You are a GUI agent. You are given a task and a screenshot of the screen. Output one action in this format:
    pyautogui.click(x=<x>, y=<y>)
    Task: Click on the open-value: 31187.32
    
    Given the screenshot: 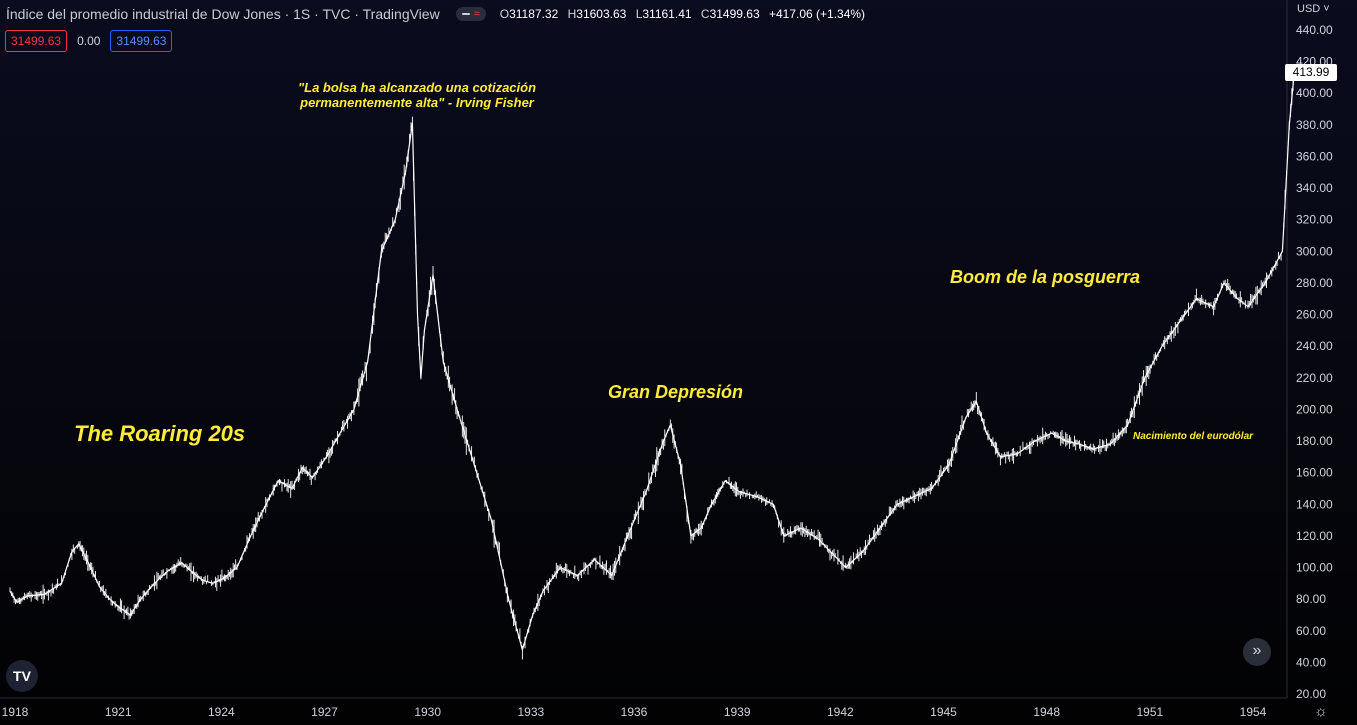 What is the action you would take?
    pyautogui.click(x=534, y=14)
    